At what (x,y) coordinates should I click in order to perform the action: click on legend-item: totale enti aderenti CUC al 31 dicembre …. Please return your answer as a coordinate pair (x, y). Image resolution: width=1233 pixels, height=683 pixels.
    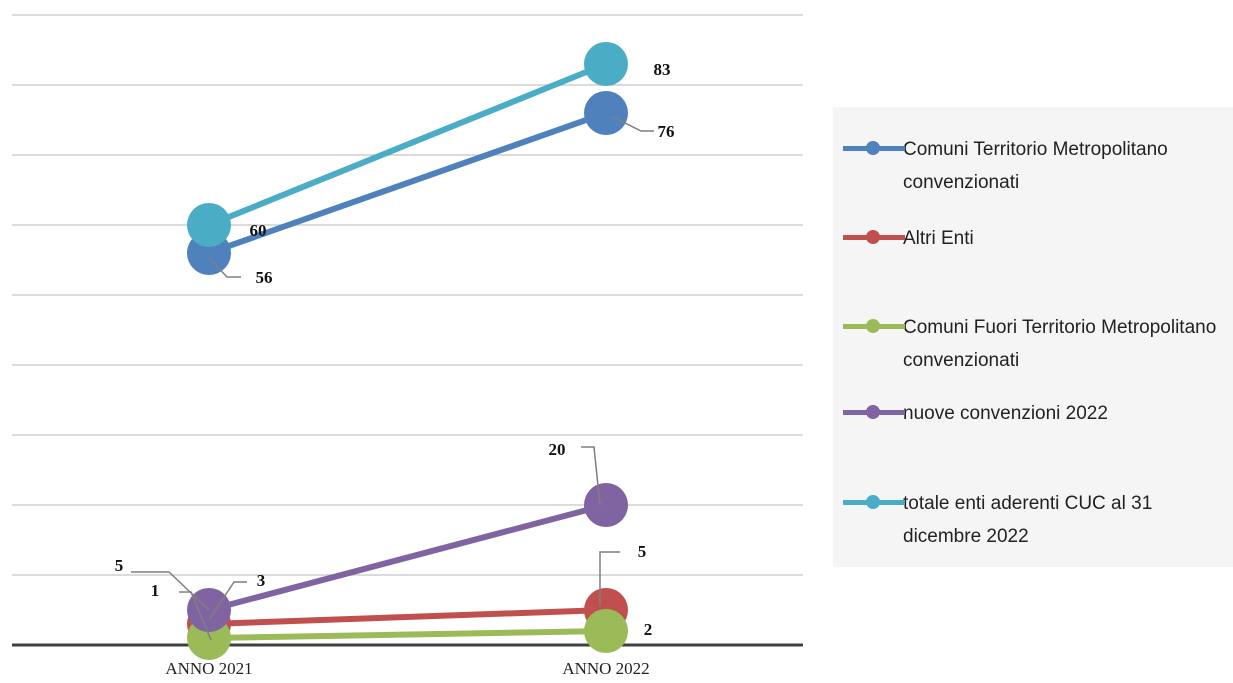
    Looking at the image, I should click on (1038, 520).